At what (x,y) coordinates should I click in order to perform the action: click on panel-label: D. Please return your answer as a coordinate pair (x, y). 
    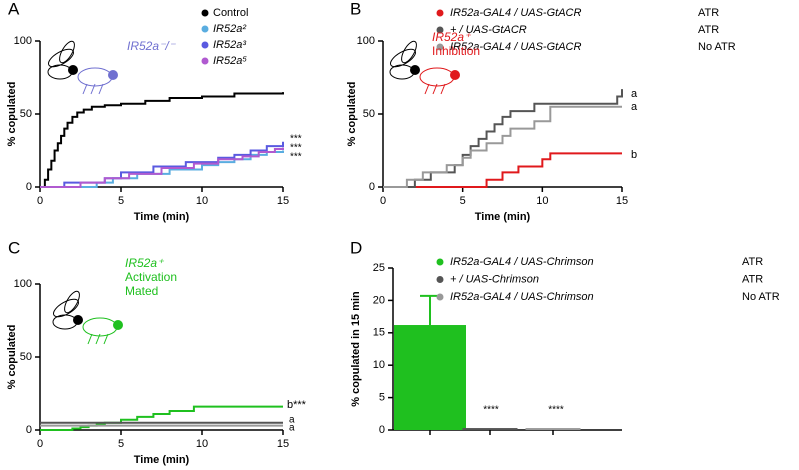
    Looking at the image, I should click on (356, 247).